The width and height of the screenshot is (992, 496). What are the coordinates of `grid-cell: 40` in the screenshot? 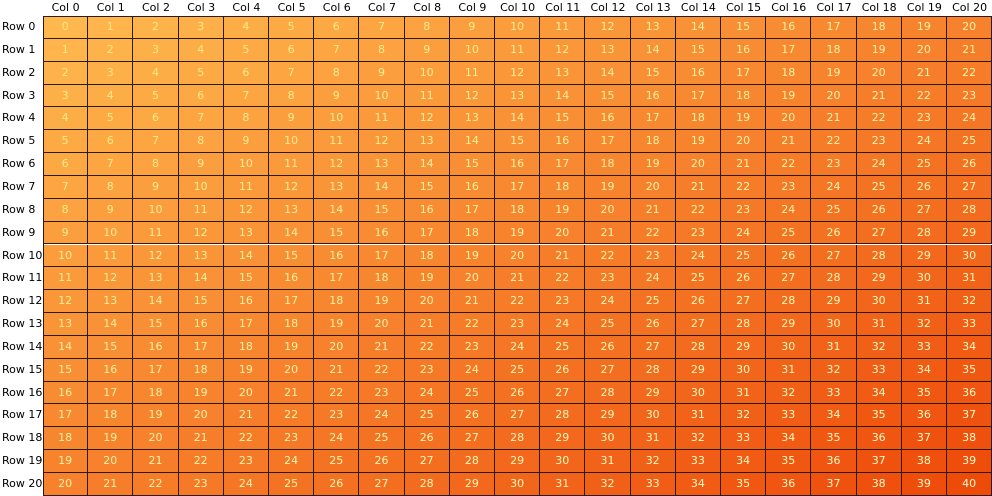 It's located at (969, 484).